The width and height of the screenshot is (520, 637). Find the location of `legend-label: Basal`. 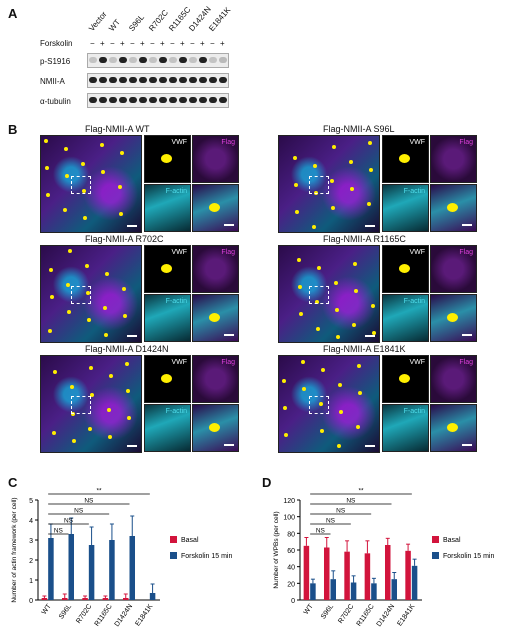

legend-label: Basal is located at coordinates (190, 540).